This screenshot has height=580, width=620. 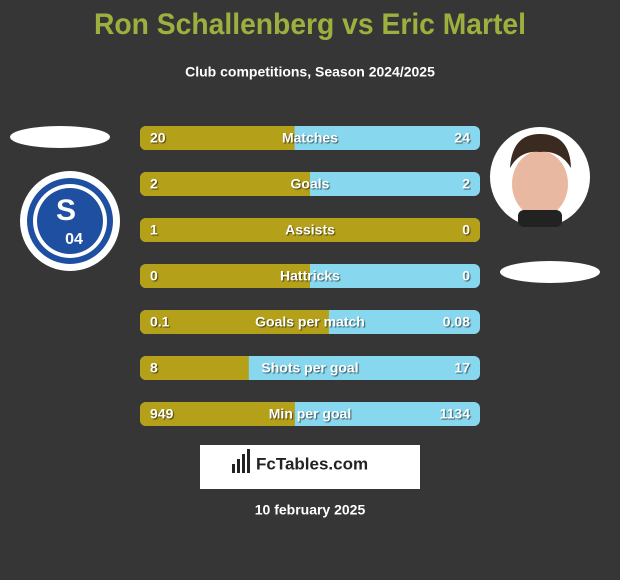 What do you see at coordinates (74, 239) in the screenshot?
I see `svg-text: 04` at bounding box center [74, 239].